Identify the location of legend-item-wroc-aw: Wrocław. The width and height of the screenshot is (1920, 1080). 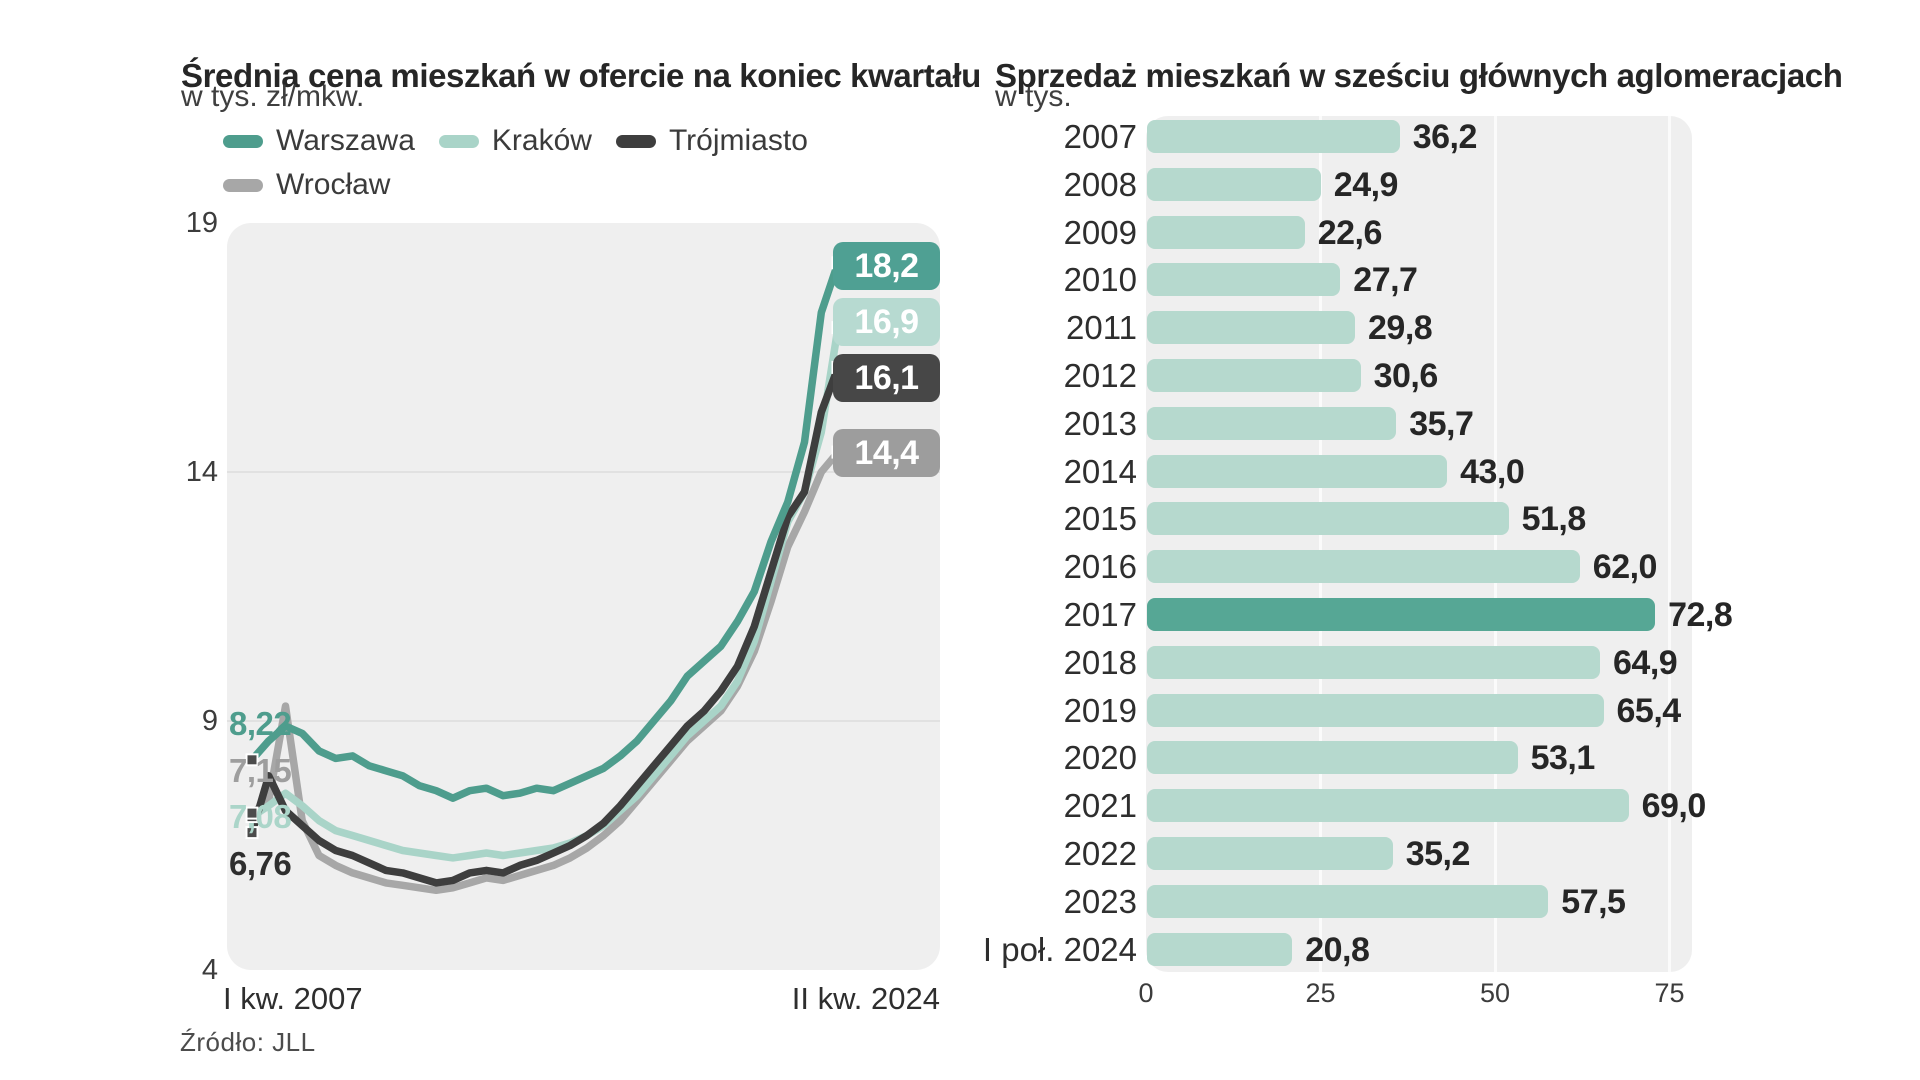
(306, 185).